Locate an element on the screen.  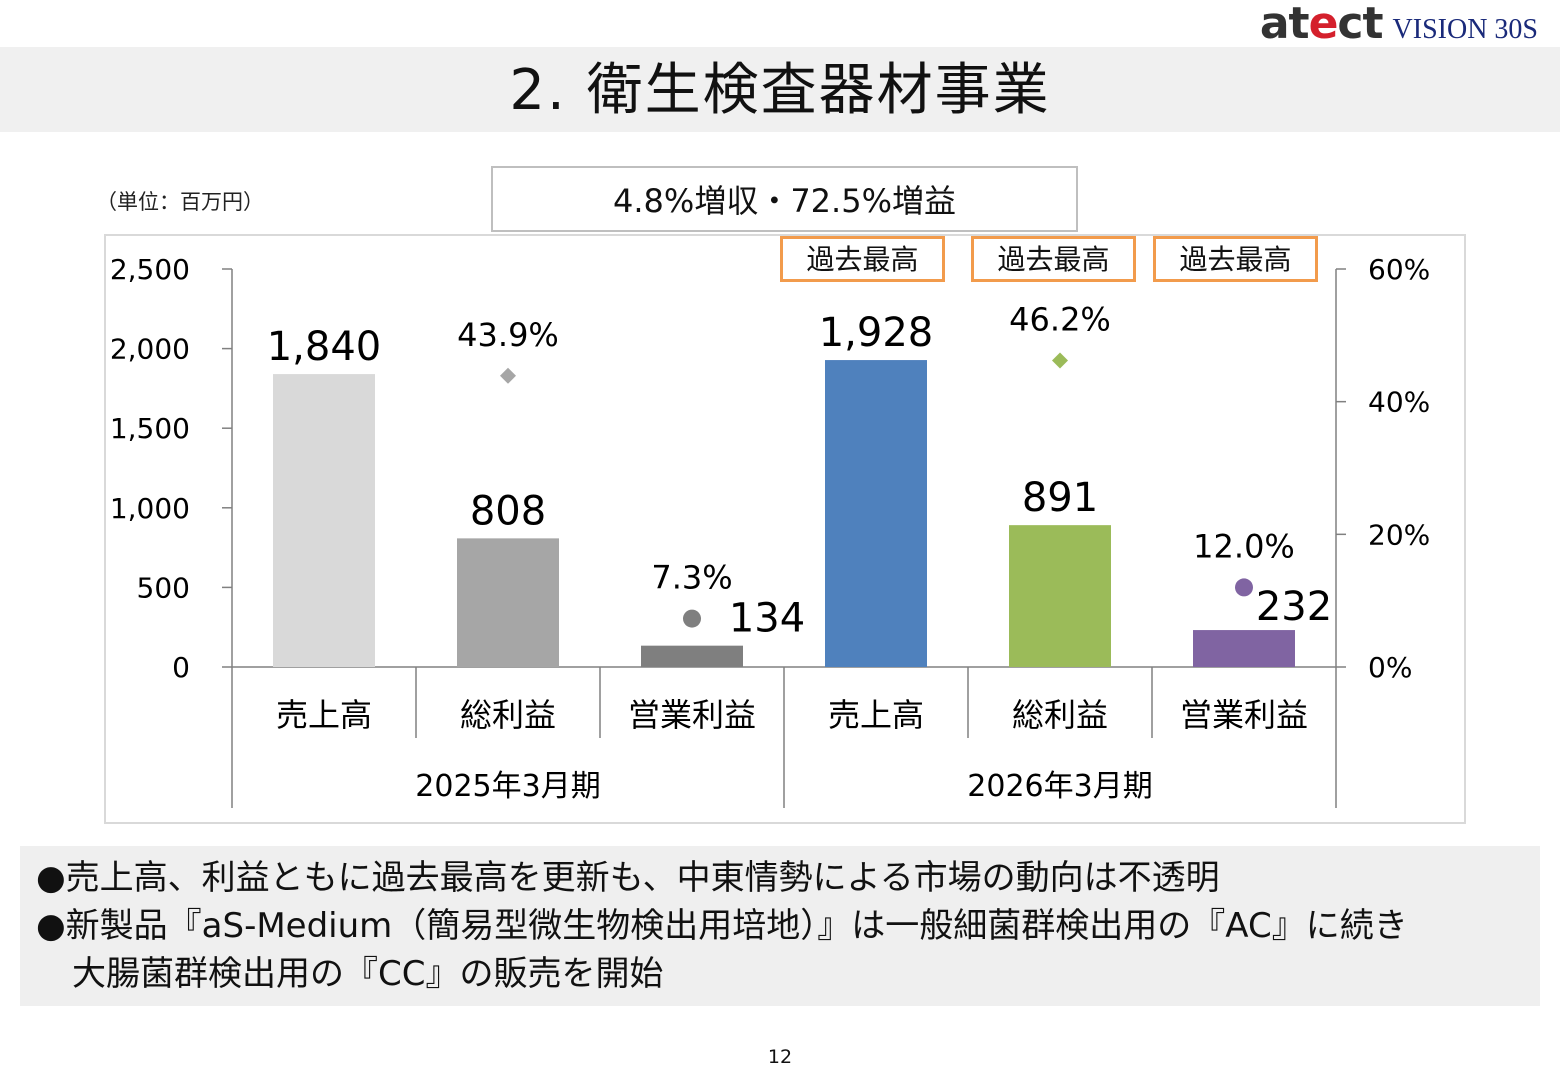
logo-vision-text: VISION 30S is located at coordinates (1465, 29).